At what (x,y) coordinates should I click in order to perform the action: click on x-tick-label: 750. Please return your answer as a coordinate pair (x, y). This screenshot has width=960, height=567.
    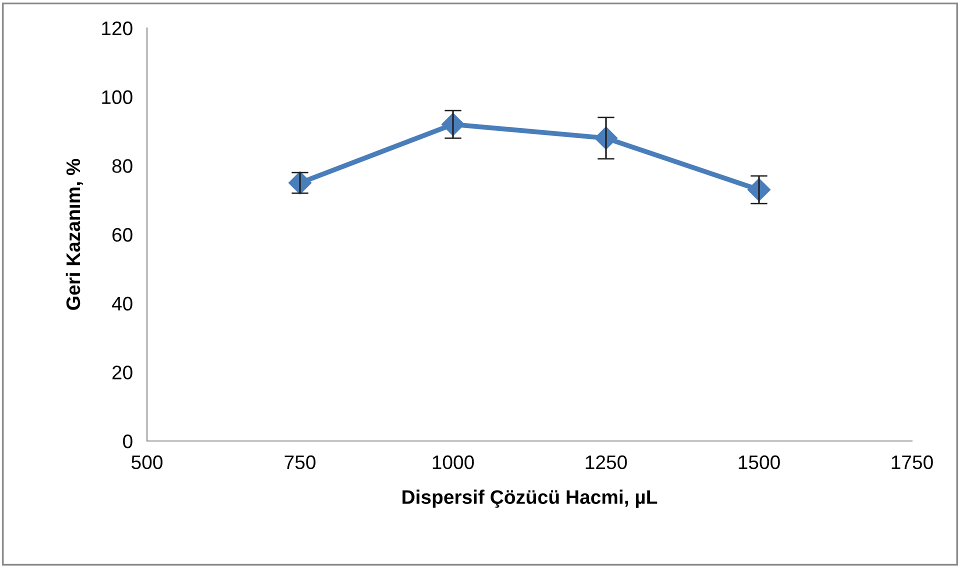
    Looking at the image, I should click on (300, 462).